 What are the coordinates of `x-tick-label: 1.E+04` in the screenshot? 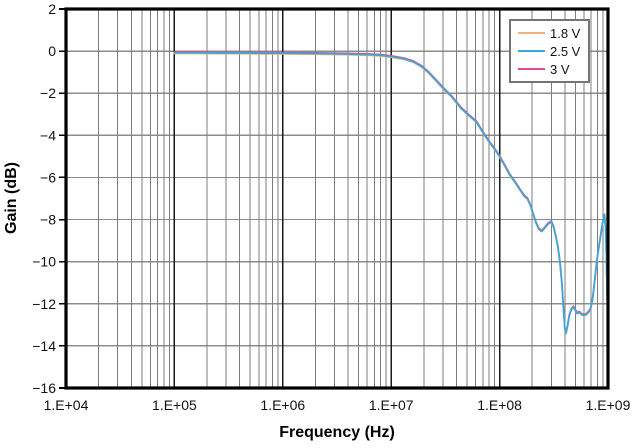 It's located at (66, 405).